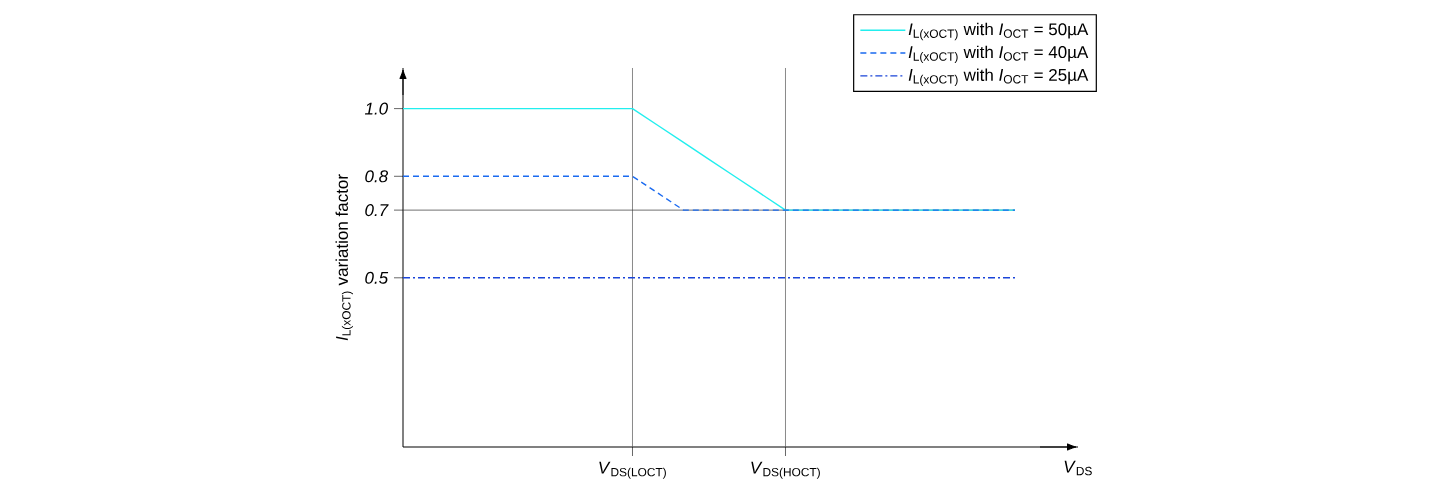 This screenshot has width=1438, height=495. I want to click on legend-label: I$_{L(xOCT)}$ with I$_{OCT}$ = 50µA, so click(998, 31).